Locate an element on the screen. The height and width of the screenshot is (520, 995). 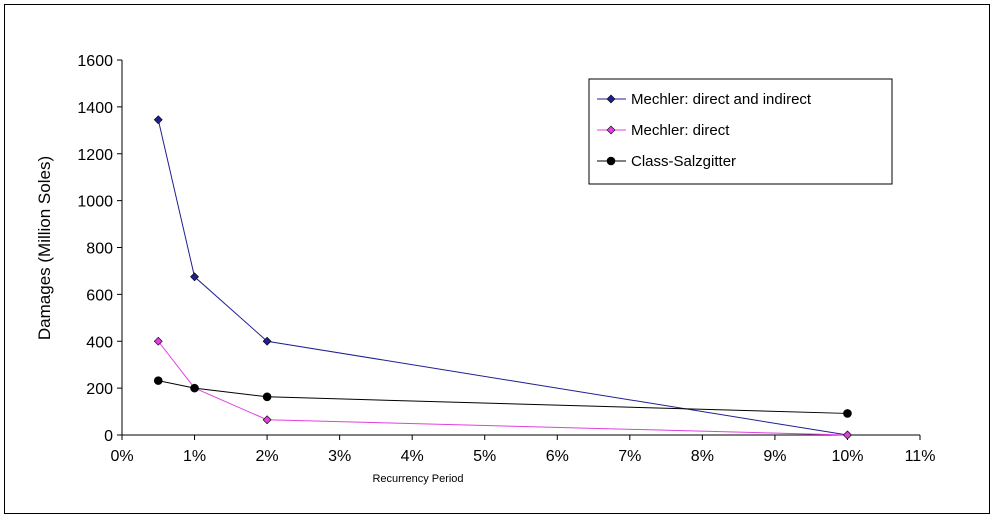
y-tick-label: 1400 is located at coordinates (95, 108).